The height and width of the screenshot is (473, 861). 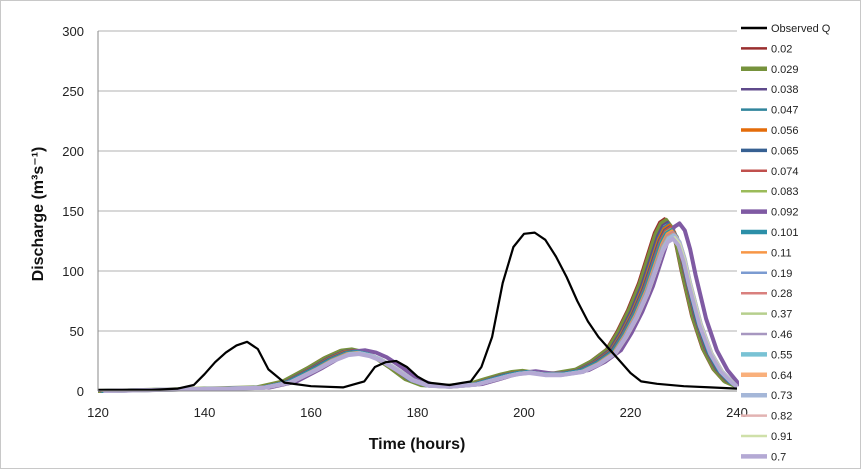 I want to click on x-tick-label: 240, so click(x=737, y=412).